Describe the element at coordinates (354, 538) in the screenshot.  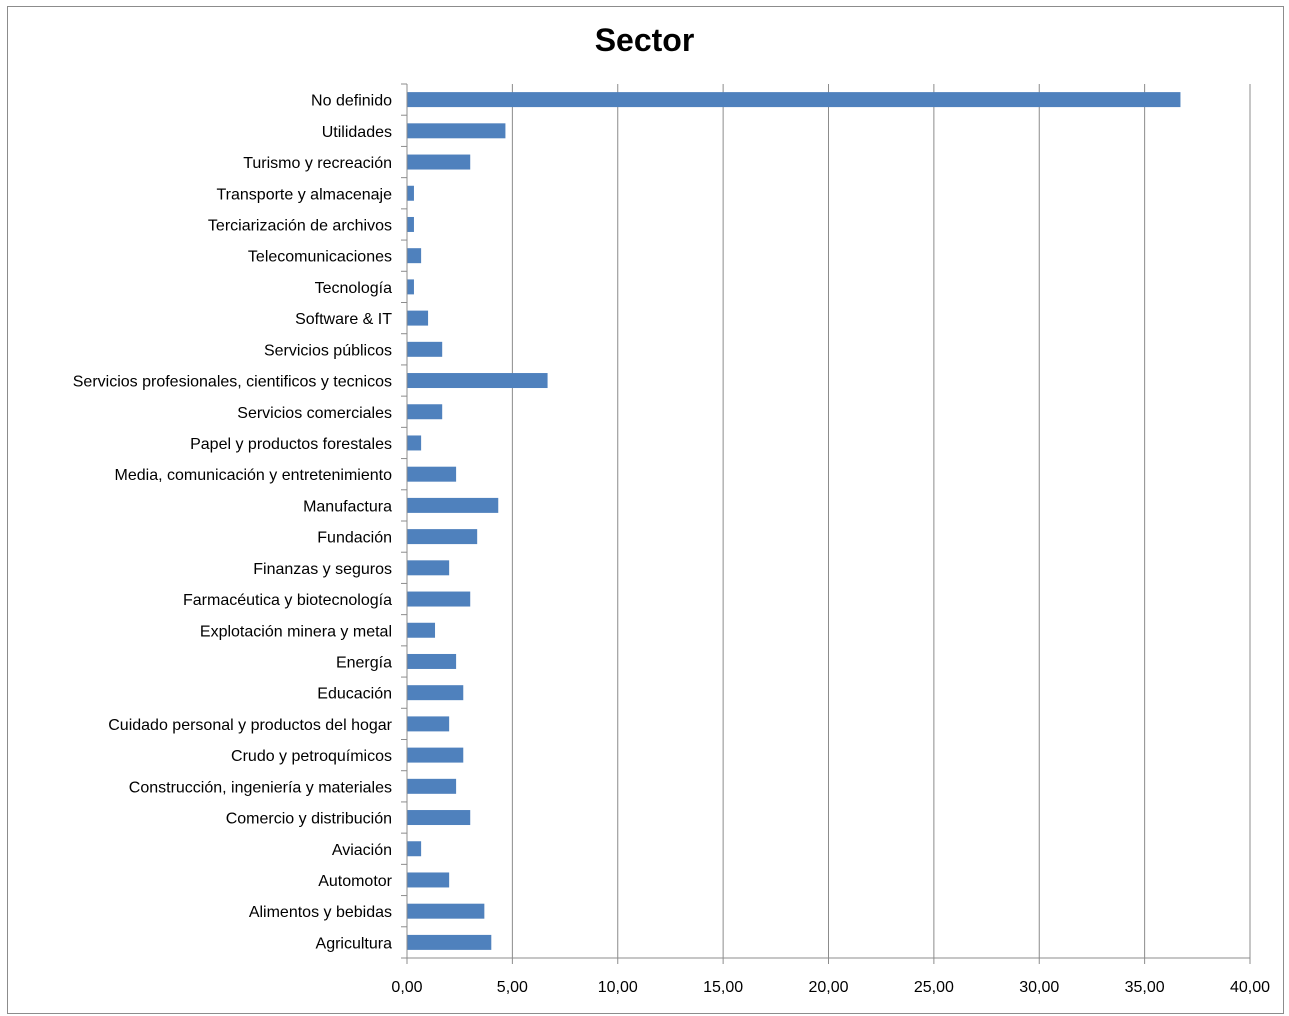
I see `category-label: Fundación` at that location.